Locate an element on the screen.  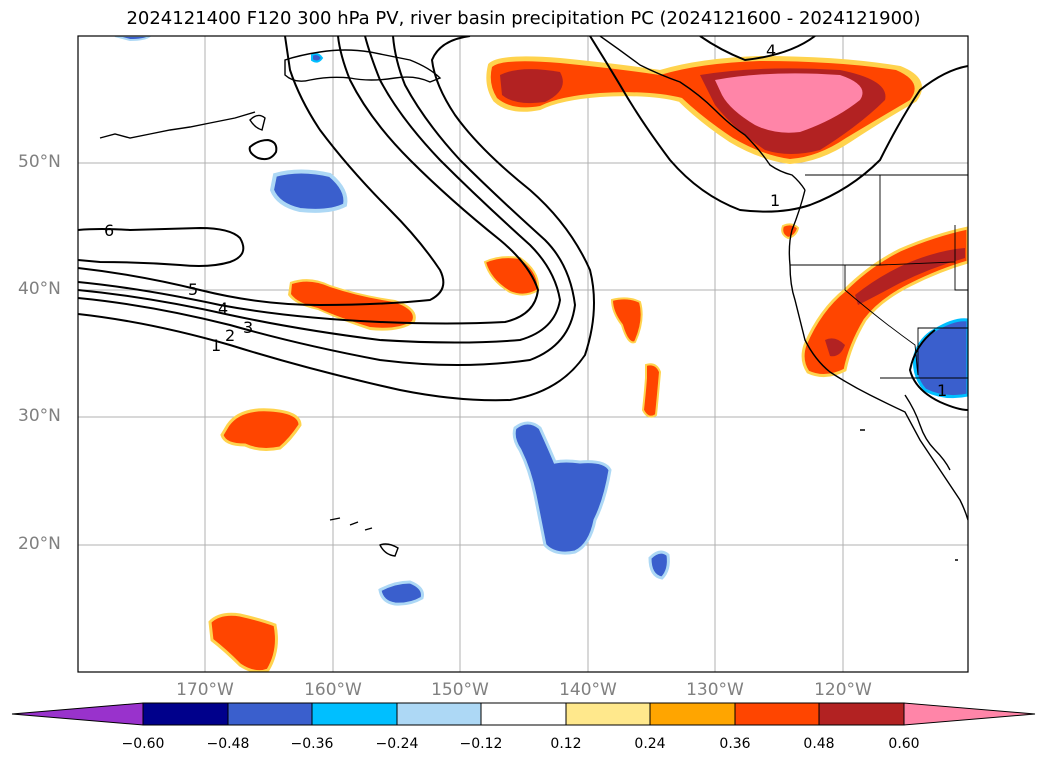
colorbar-tick-label: −0.36 is located at coordinates (312, 744).